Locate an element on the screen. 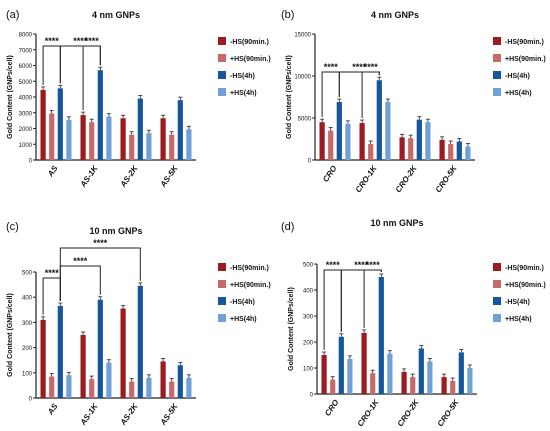  x-tick-label: AS is located at coordinates (52, 409).